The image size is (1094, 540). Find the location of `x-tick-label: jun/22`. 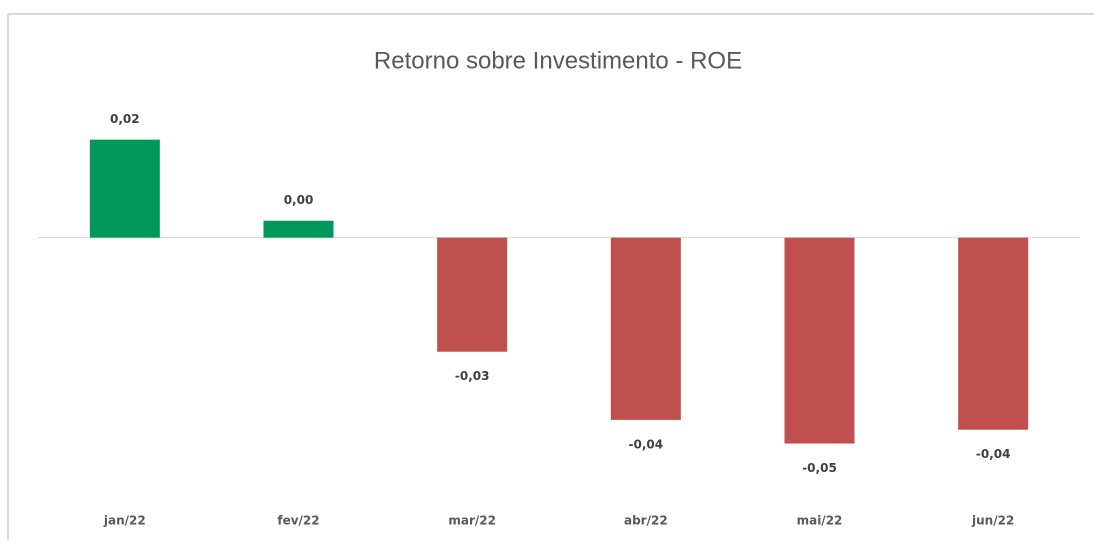

x-tick-label: jun/22 is located at coordinates (992, 521).